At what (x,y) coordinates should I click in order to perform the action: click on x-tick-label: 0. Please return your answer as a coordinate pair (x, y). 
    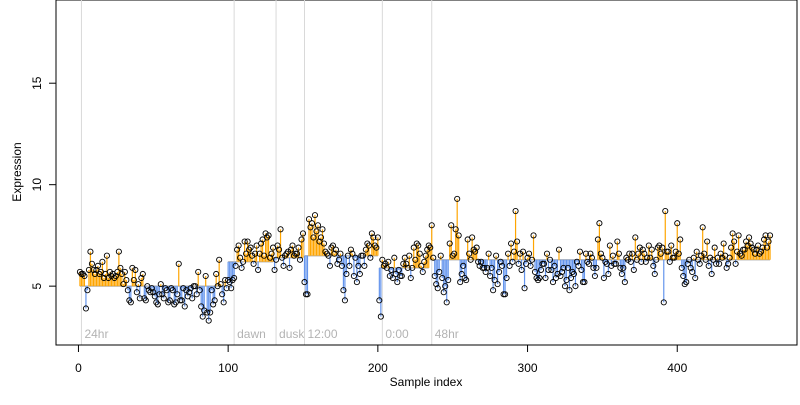
    Looking at the image, I should click on (78, 368).